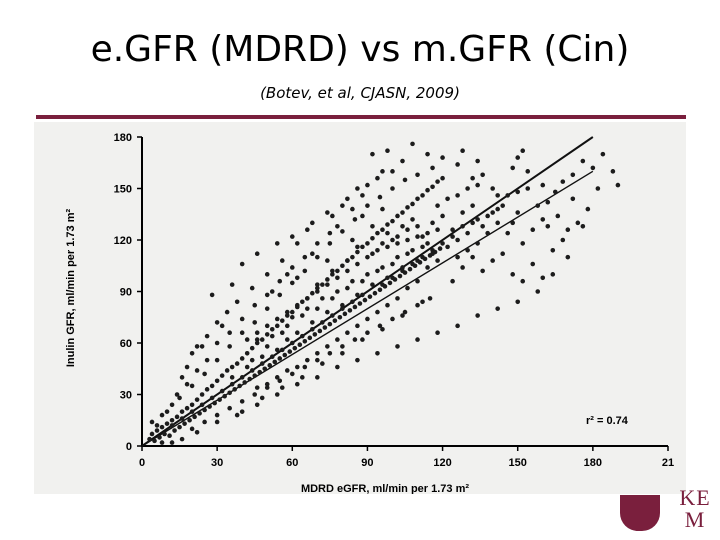 The width and height of the screenshot is (720, 540). What do you see at coordinates (668, 463) in the screenshot?
I see `x-tick-label: 21` at bounding box center [668, 463].